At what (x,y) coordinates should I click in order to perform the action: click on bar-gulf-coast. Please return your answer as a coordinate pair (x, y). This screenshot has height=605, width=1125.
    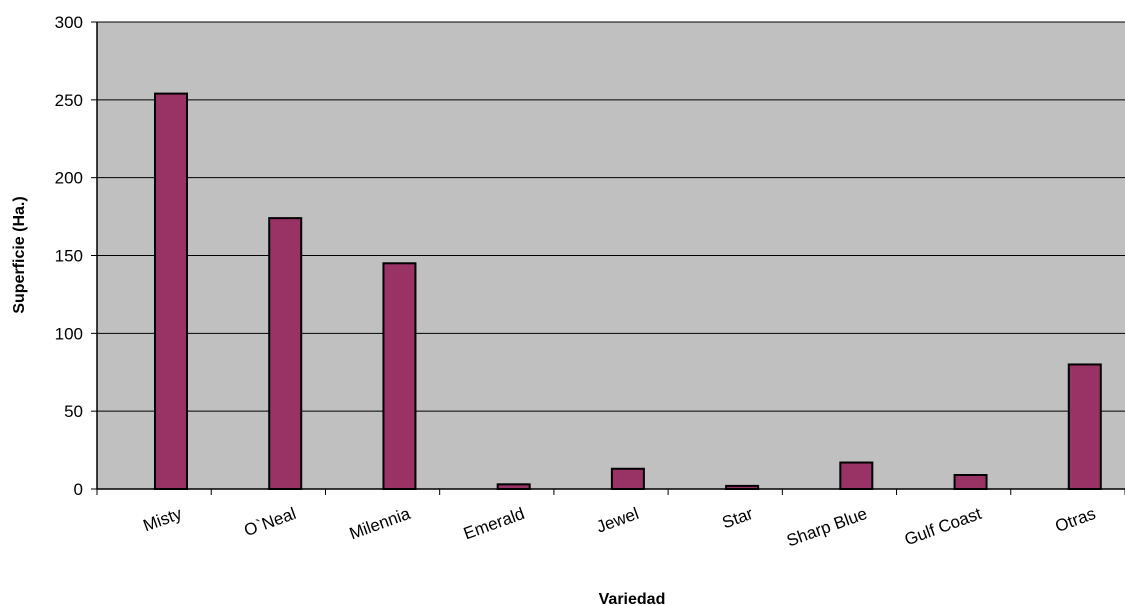
    Looking at the image, I should click on (970, 481).